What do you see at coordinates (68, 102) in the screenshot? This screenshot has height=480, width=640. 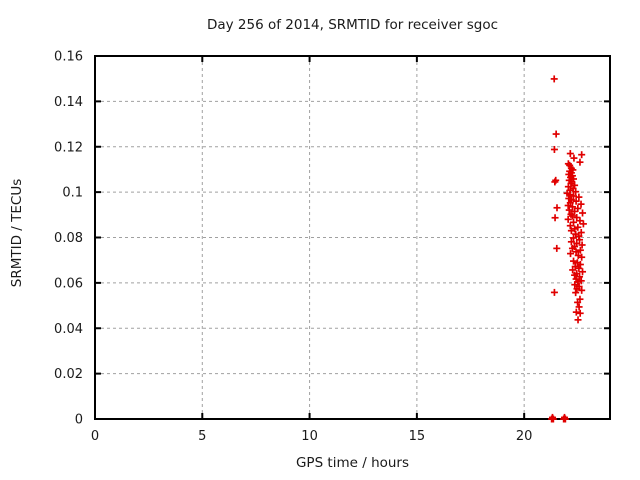 I see `svg-text: 0.14` at bounding box center [68, 102].